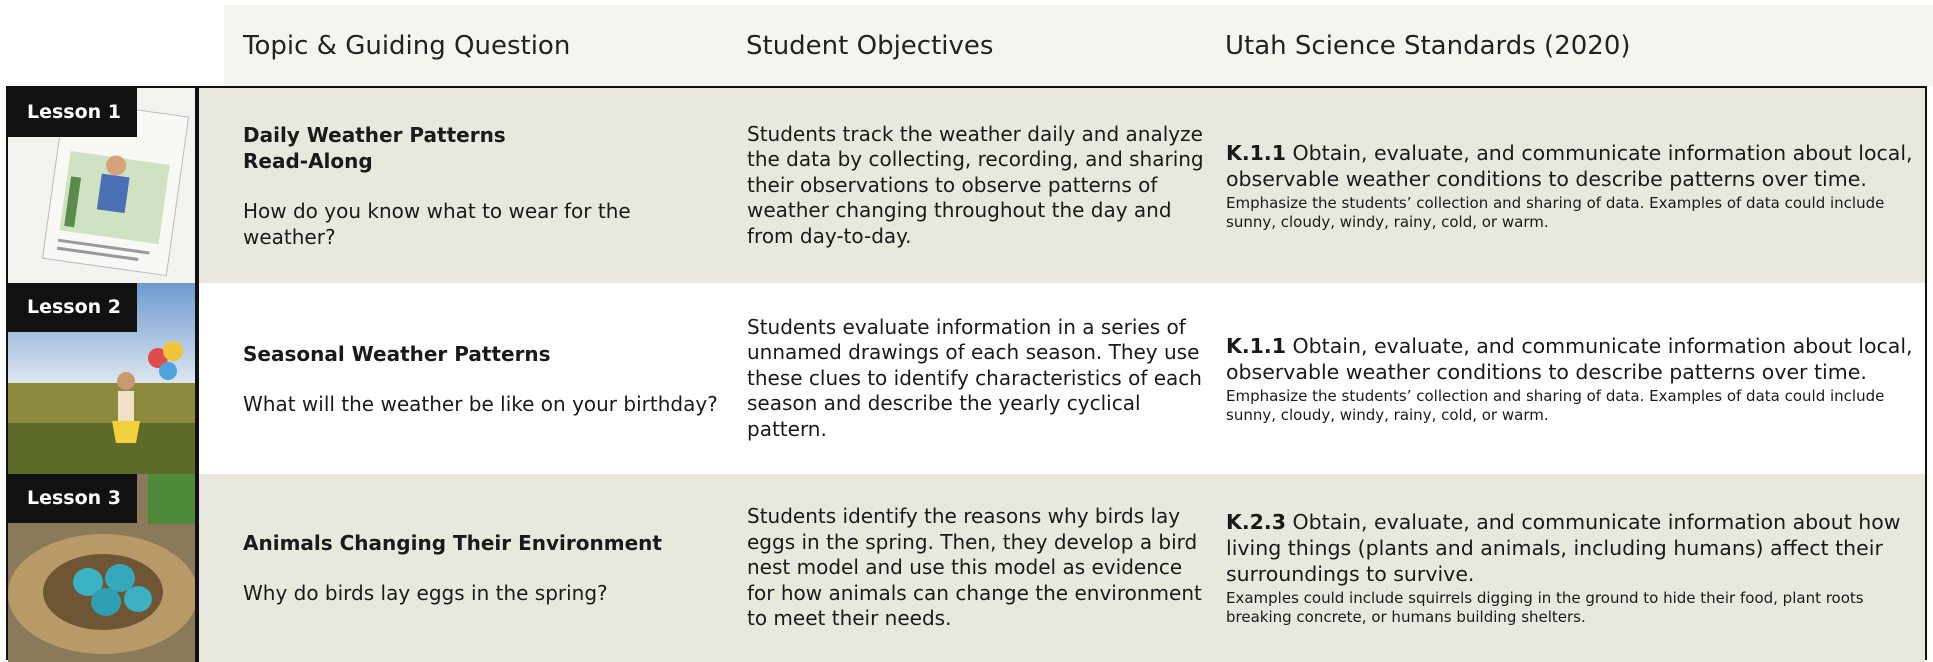  Describe the element at coordinates (73, 498) in the screenshot. I see `lesson-label: Lesson 3` at that location.